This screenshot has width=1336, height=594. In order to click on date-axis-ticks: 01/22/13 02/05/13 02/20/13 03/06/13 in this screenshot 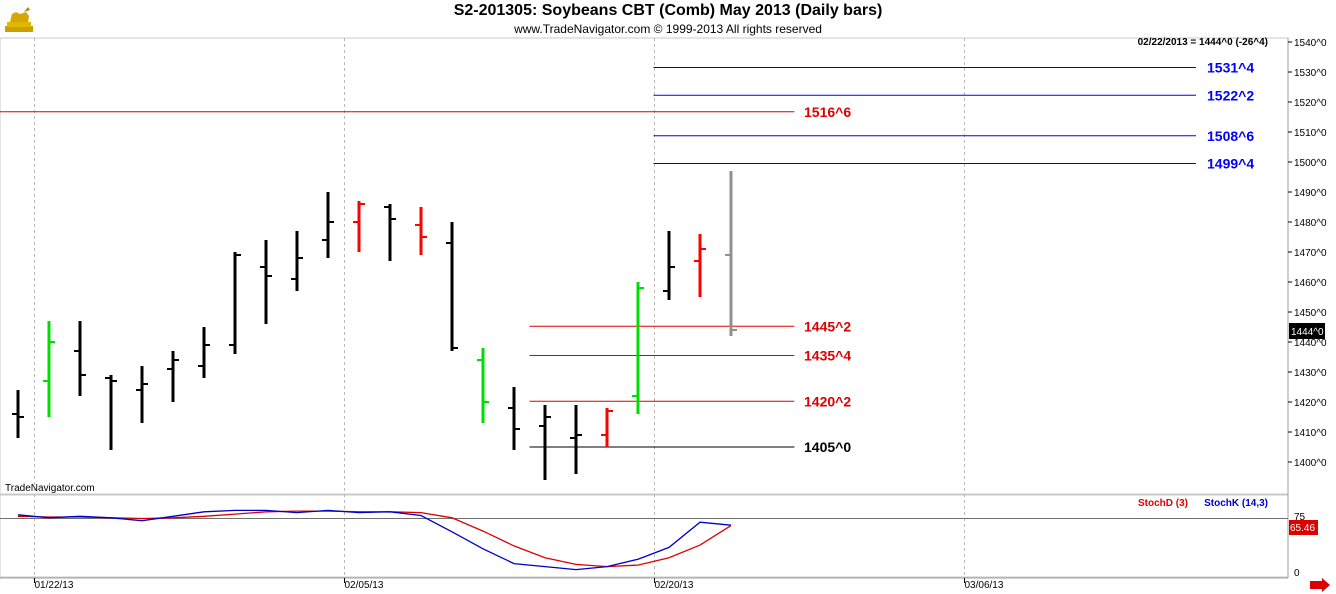, I will do `click(519, 584)`.